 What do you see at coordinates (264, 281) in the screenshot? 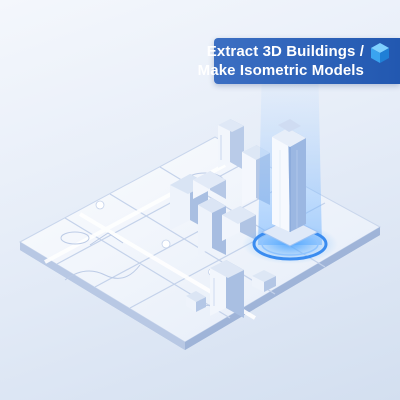
I see `building-small-right` at bounding box center [264, 281].